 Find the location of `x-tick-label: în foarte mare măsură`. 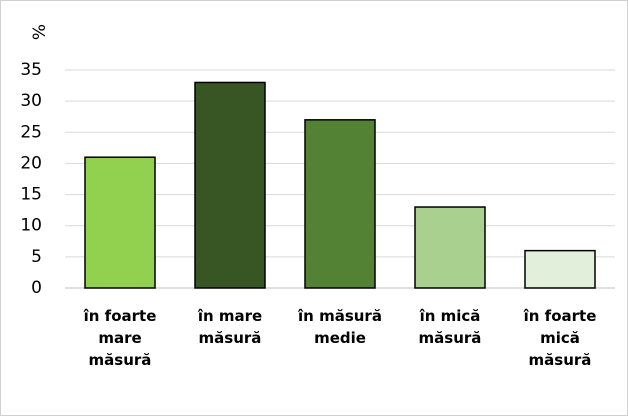

x-tick-label: în foarte mare măsură is located at coordinates (120, 338).